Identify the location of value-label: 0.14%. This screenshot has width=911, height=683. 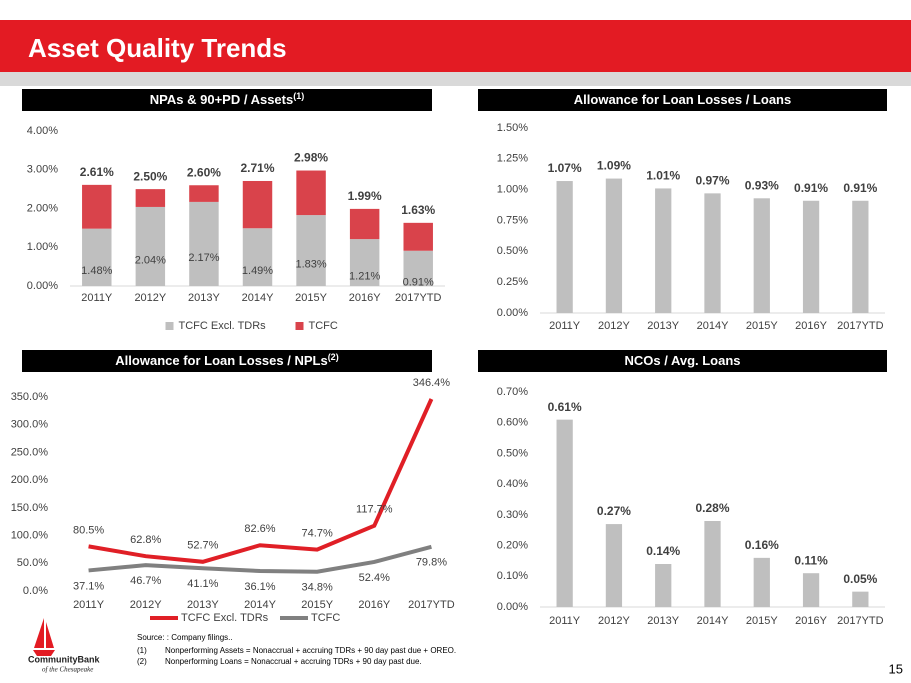
(663, 551).